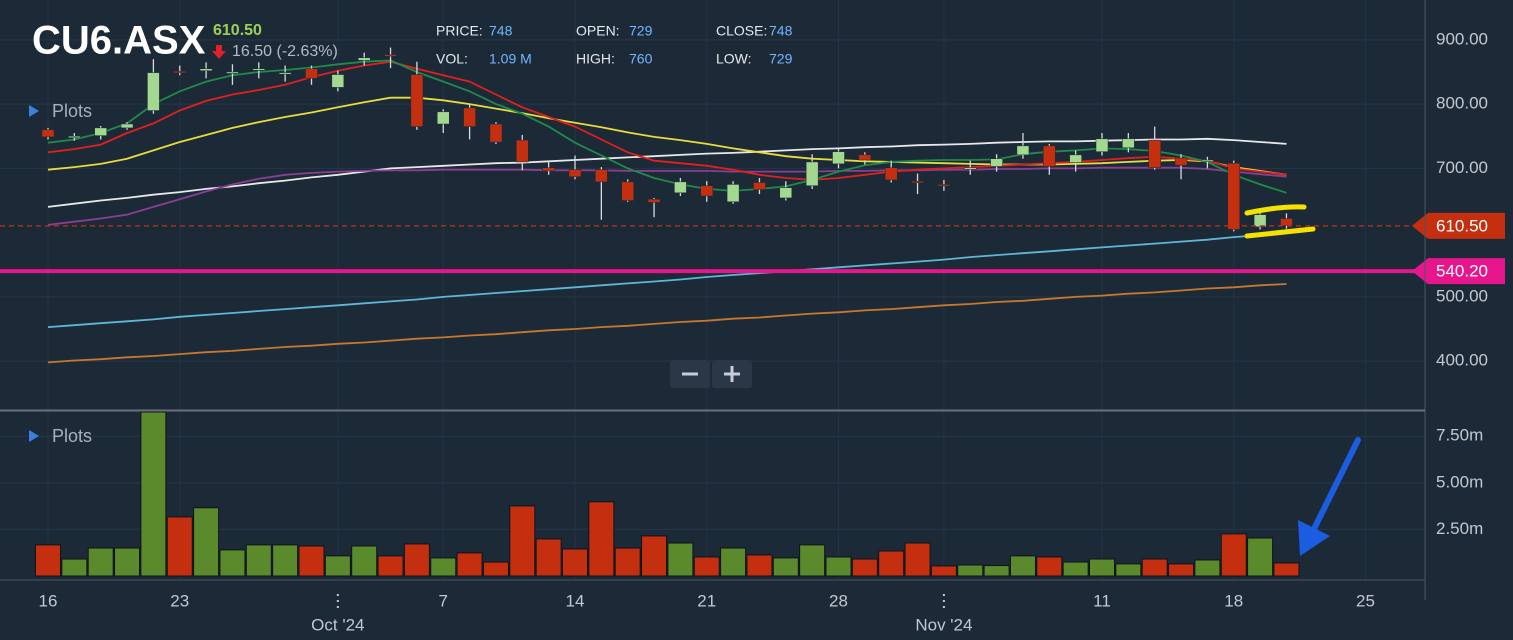  I want to click on x-tick-label: 23, so click(179, 600).